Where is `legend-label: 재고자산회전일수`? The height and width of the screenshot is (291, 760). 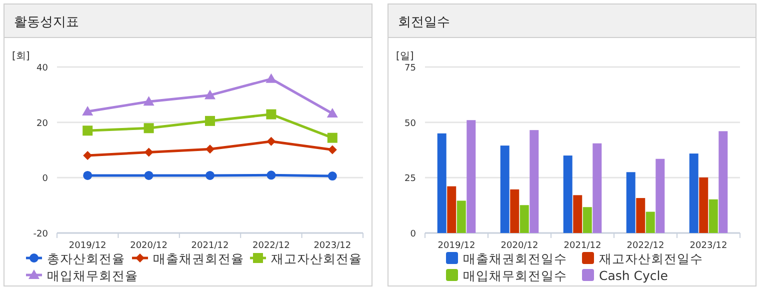 legend-label: 재고자산회전일수 is located at coordinates (651, 258).